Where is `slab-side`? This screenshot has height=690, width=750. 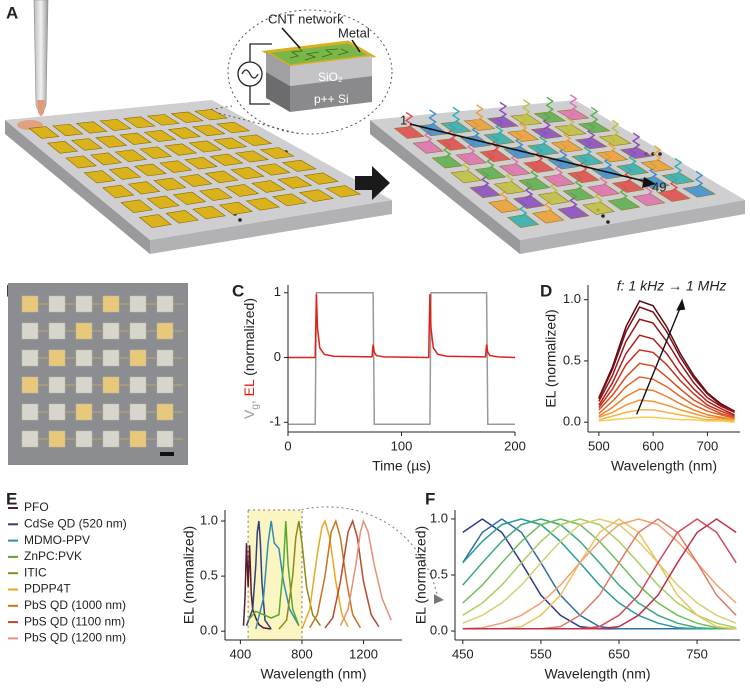 slab-side is located at coordinates (271, 227).